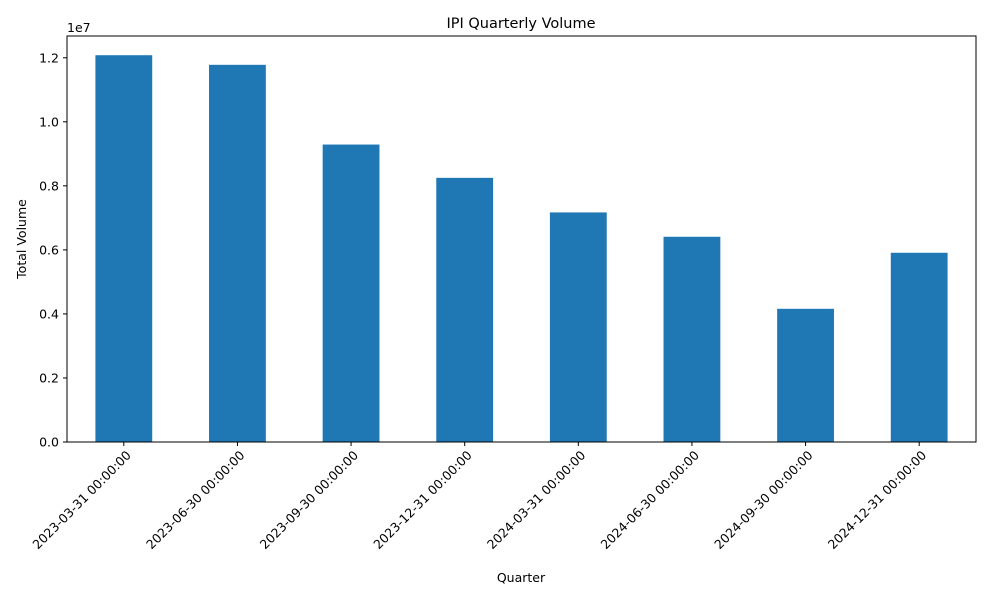 This screenshot has width=1000, height=600. What do you see at coordinates (49, 249) in the screenshot?
I see `y-tick-label: 0.6` at bounding box center [49, 249].